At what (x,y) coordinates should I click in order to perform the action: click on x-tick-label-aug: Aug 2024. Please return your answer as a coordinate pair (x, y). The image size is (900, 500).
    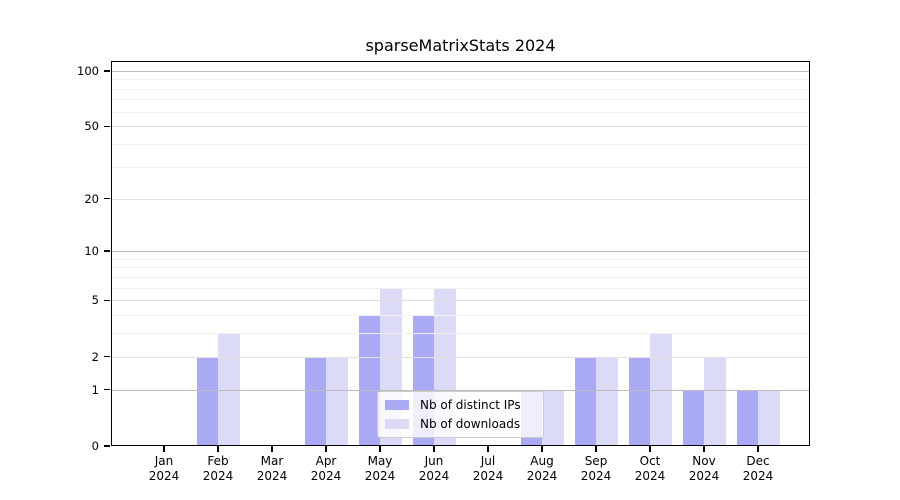
    Looking at the image, I should click on (542, 469).